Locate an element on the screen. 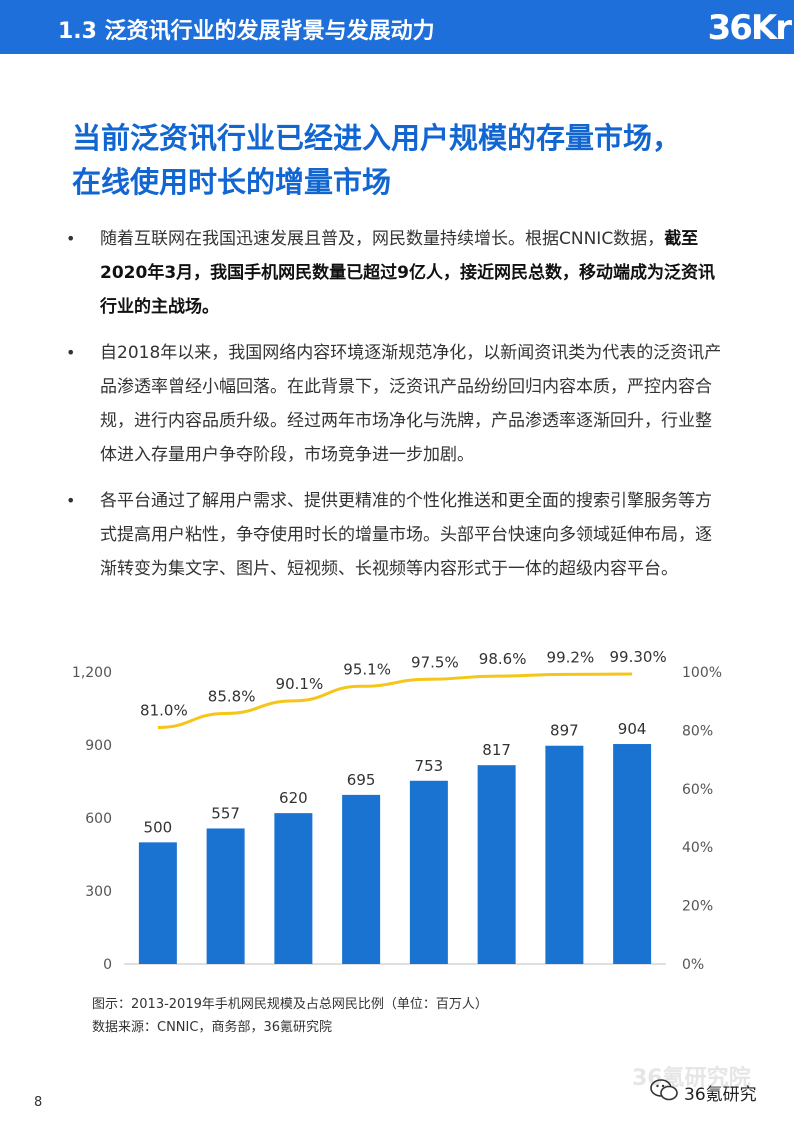 The height and width of the screenshot is (1123, 794). section-title: 1.3 泛资讯行业的发展背景与发展动力 is located at coordinates (246, 31).